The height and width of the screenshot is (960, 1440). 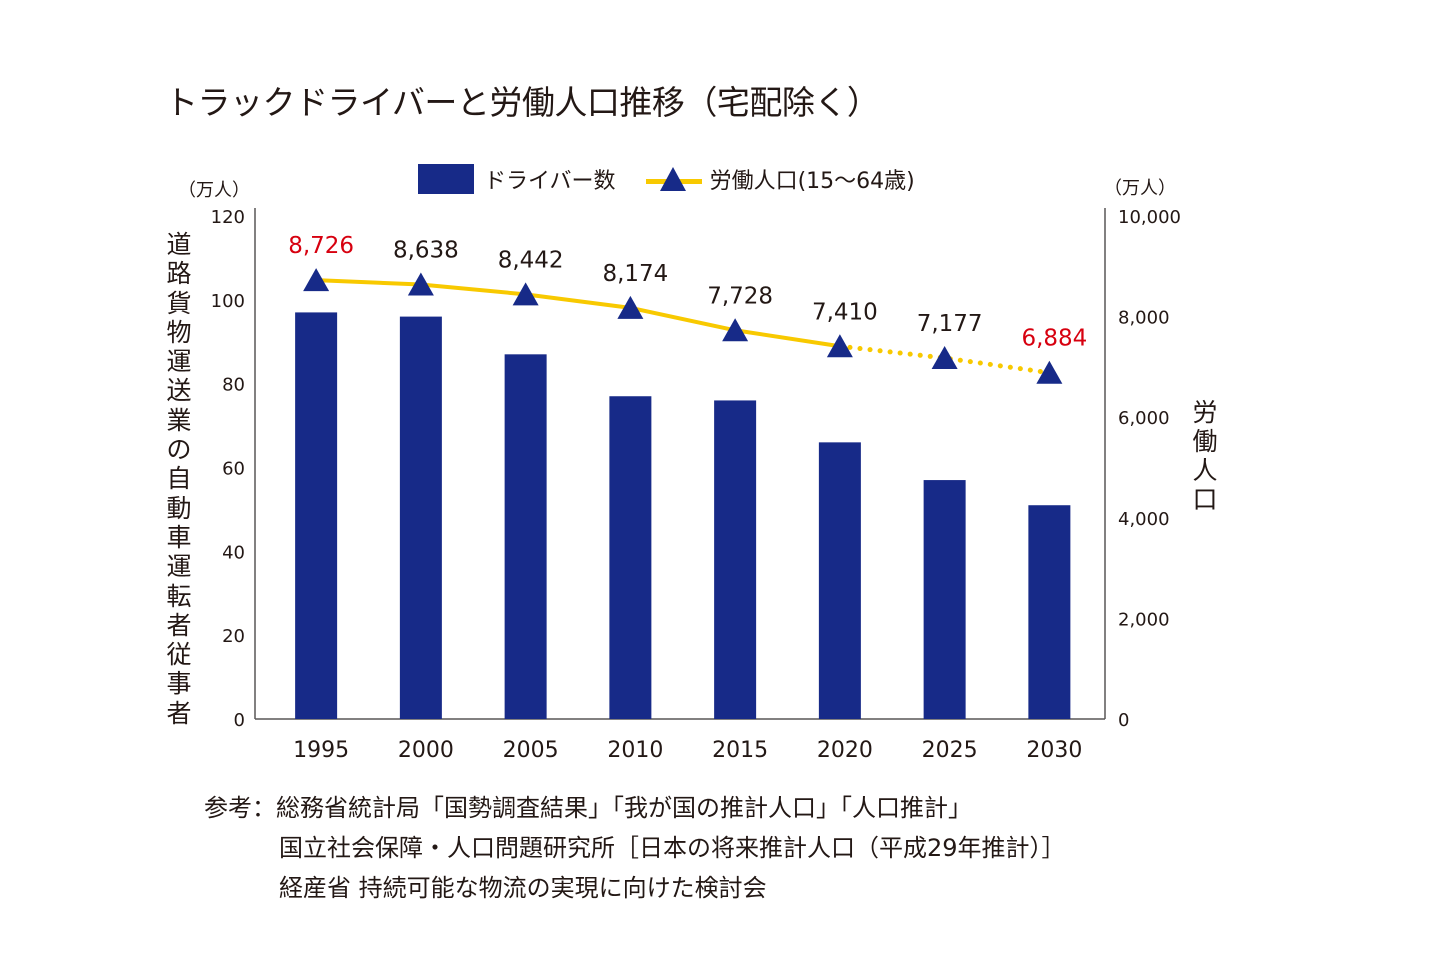 I want to click on left-axis-unit: （万人）, so click(x=214, y=190).